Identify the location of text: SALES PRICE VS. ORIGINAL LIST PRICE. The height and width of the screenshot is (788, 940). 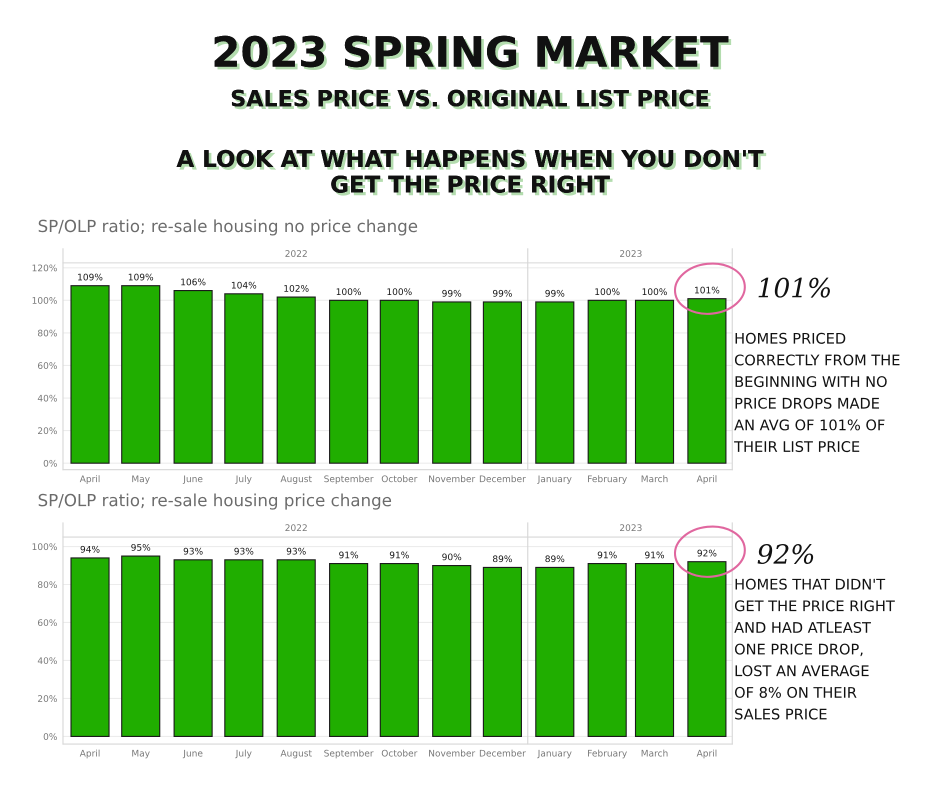
(471, 100).